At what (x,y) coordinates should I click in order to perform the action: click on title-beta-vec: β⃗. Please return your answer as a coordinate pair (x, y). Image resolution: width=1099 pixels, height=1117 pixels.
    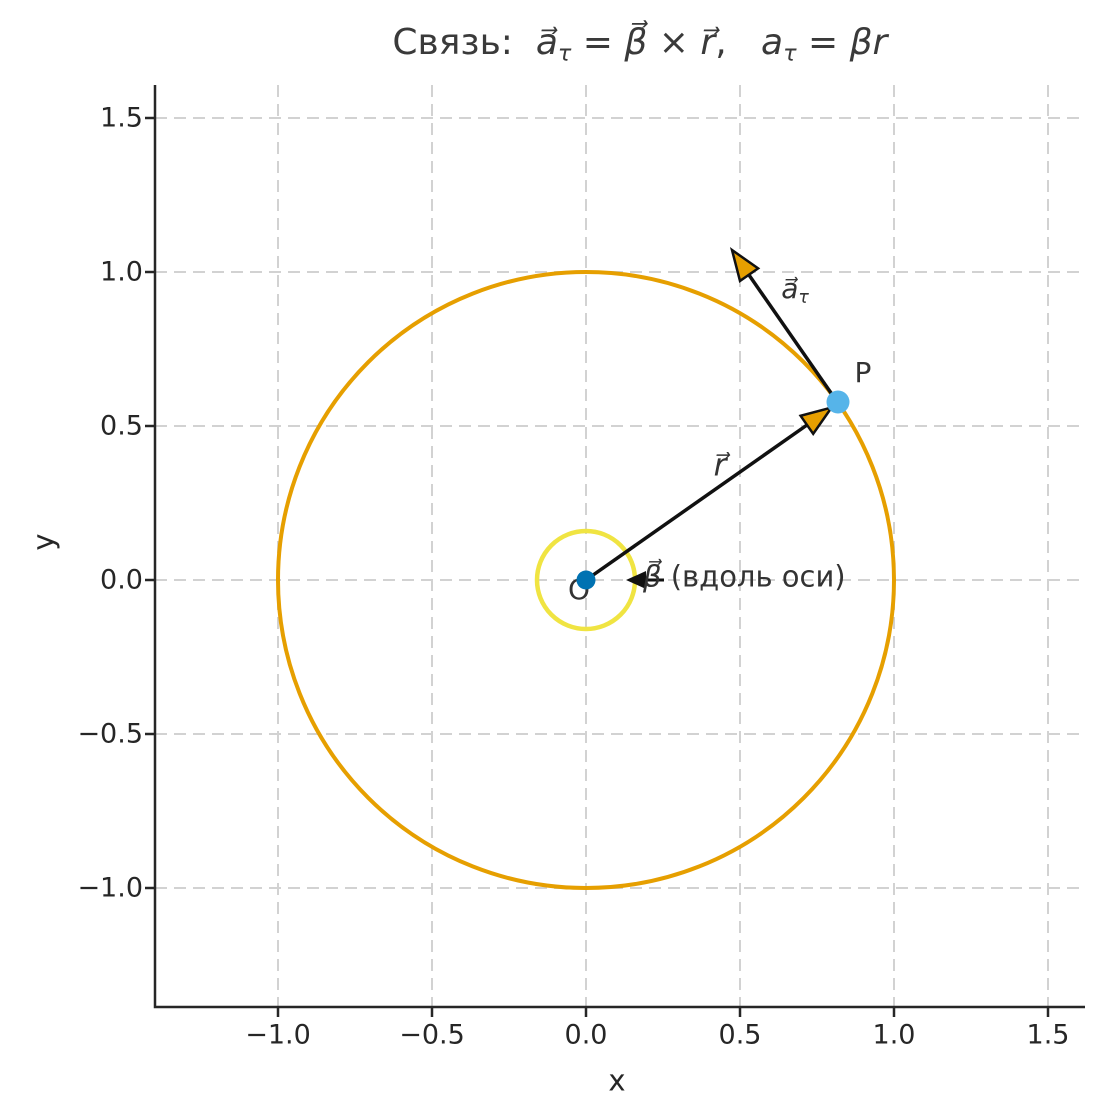
    Looking at the image, I should click on (636, 43).